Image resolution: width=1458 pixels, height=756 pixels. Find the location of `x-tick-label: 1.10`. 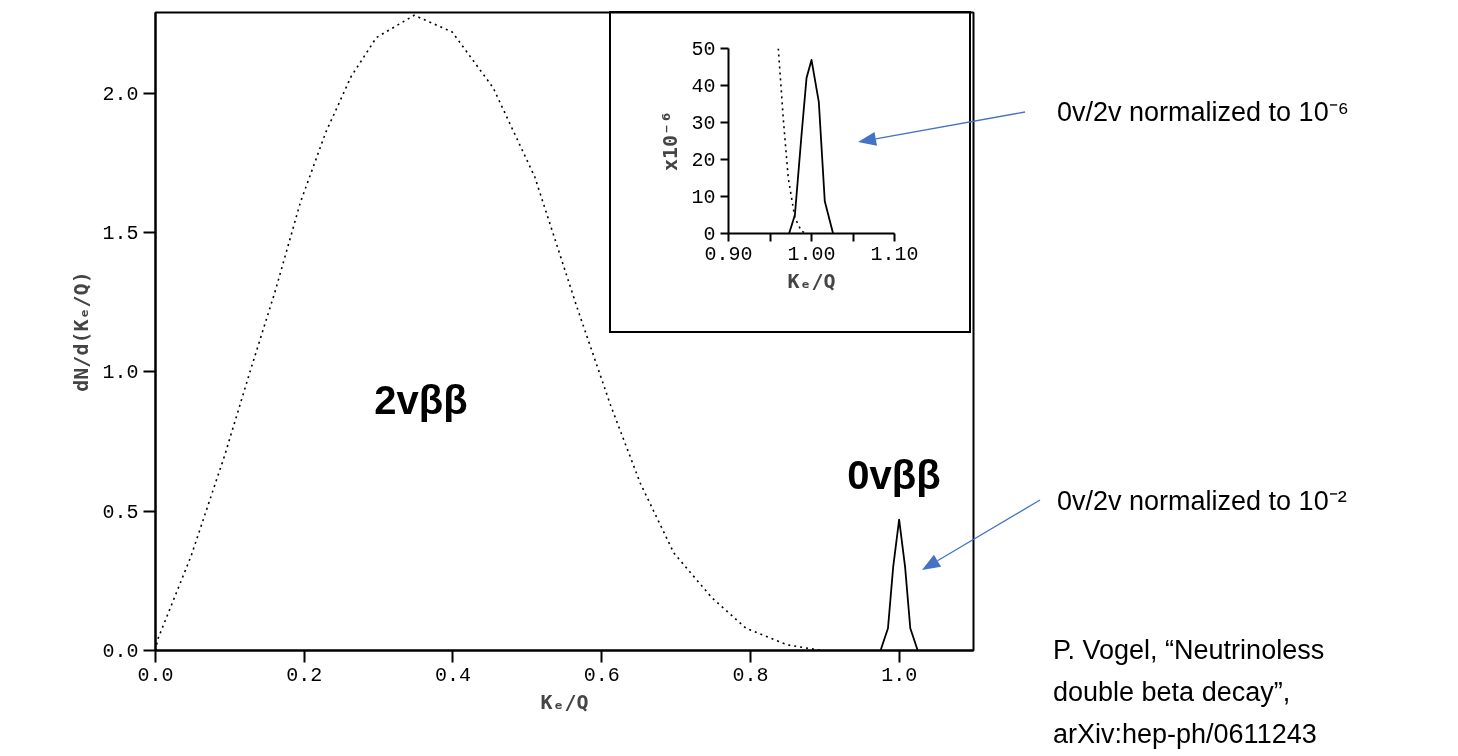

x-tick-label: 1.10 is located at coordinates (894, 254).